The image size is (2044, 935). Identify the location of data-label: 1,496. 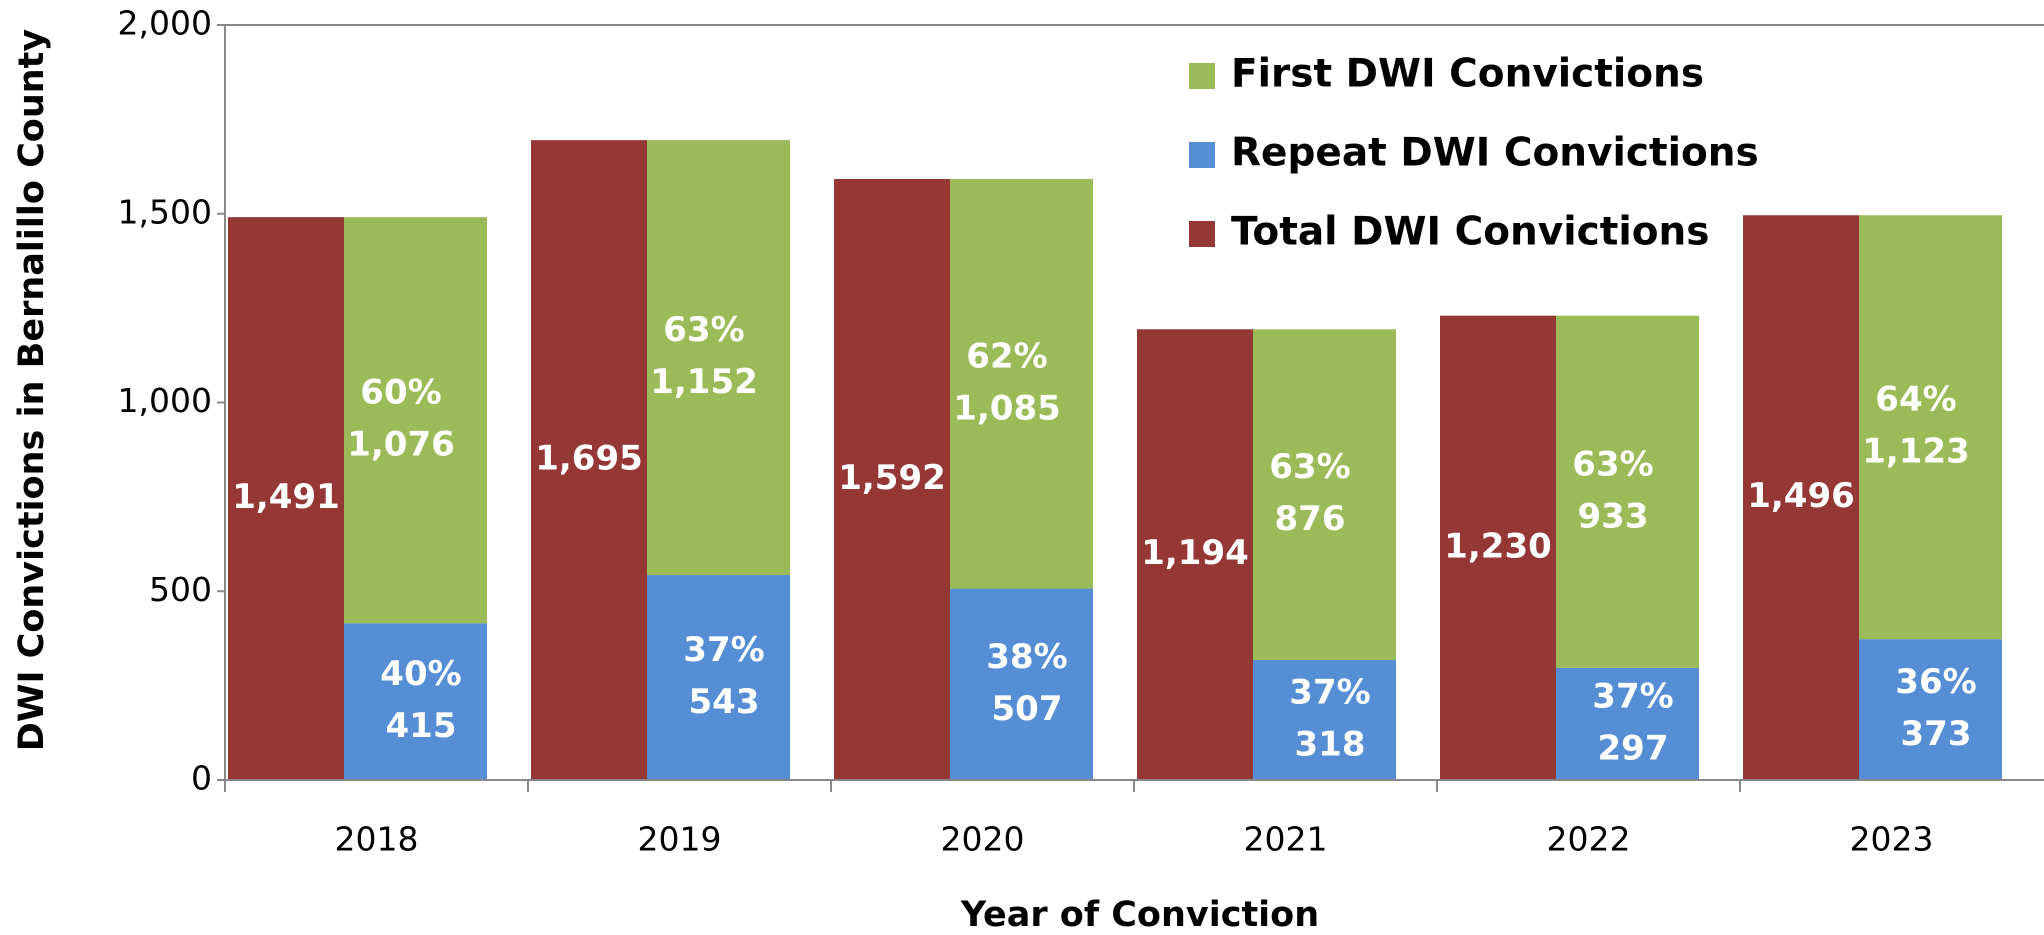
(1801, 496).